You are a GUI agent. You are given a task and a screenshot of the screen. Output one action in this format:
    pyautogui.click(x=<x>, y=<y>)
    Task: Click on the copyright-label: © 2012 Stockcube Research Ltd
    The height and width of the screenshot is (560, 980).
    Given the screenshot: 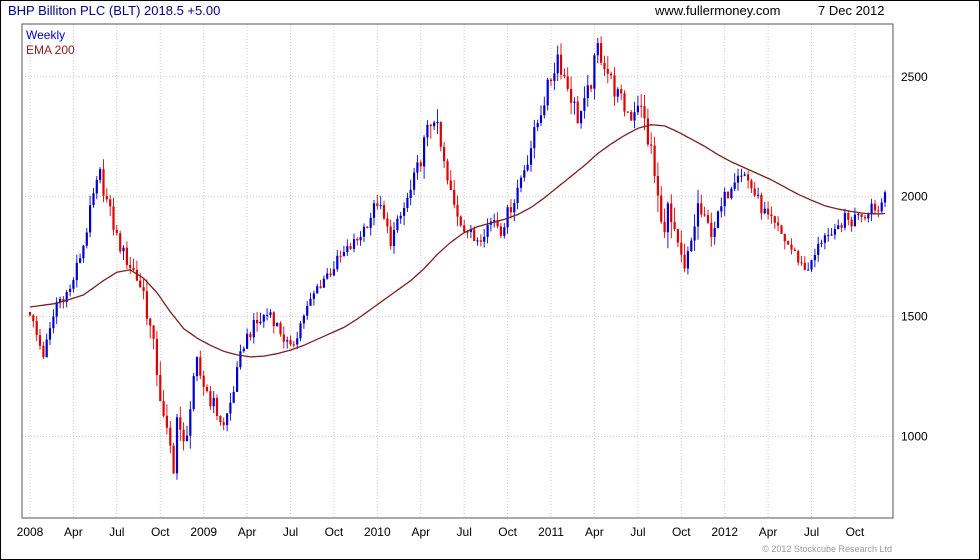 What is the action you would take?
    pyautogui.click(x=827, y=549)
    